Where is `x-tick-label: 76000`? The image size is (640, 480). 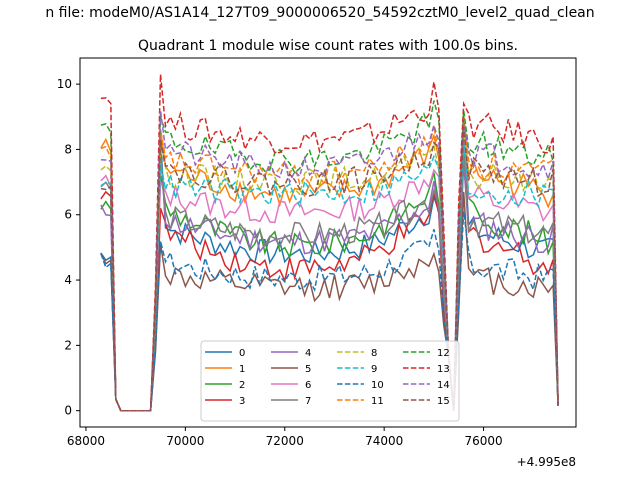
x-tick-label: 76000 is located at coordinates (483, 441).